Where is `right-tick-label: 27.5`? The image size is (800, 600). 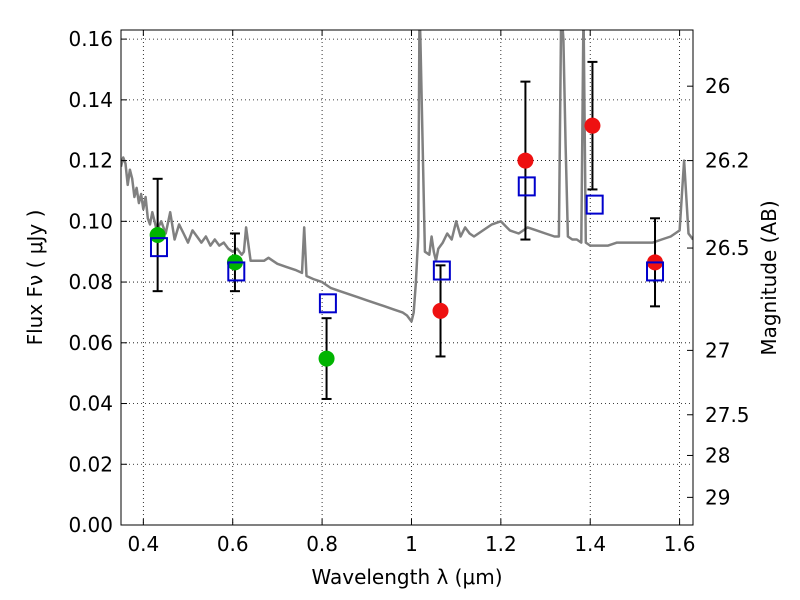 right-tick-label: 27.5 is located at coordinates (727, 415).